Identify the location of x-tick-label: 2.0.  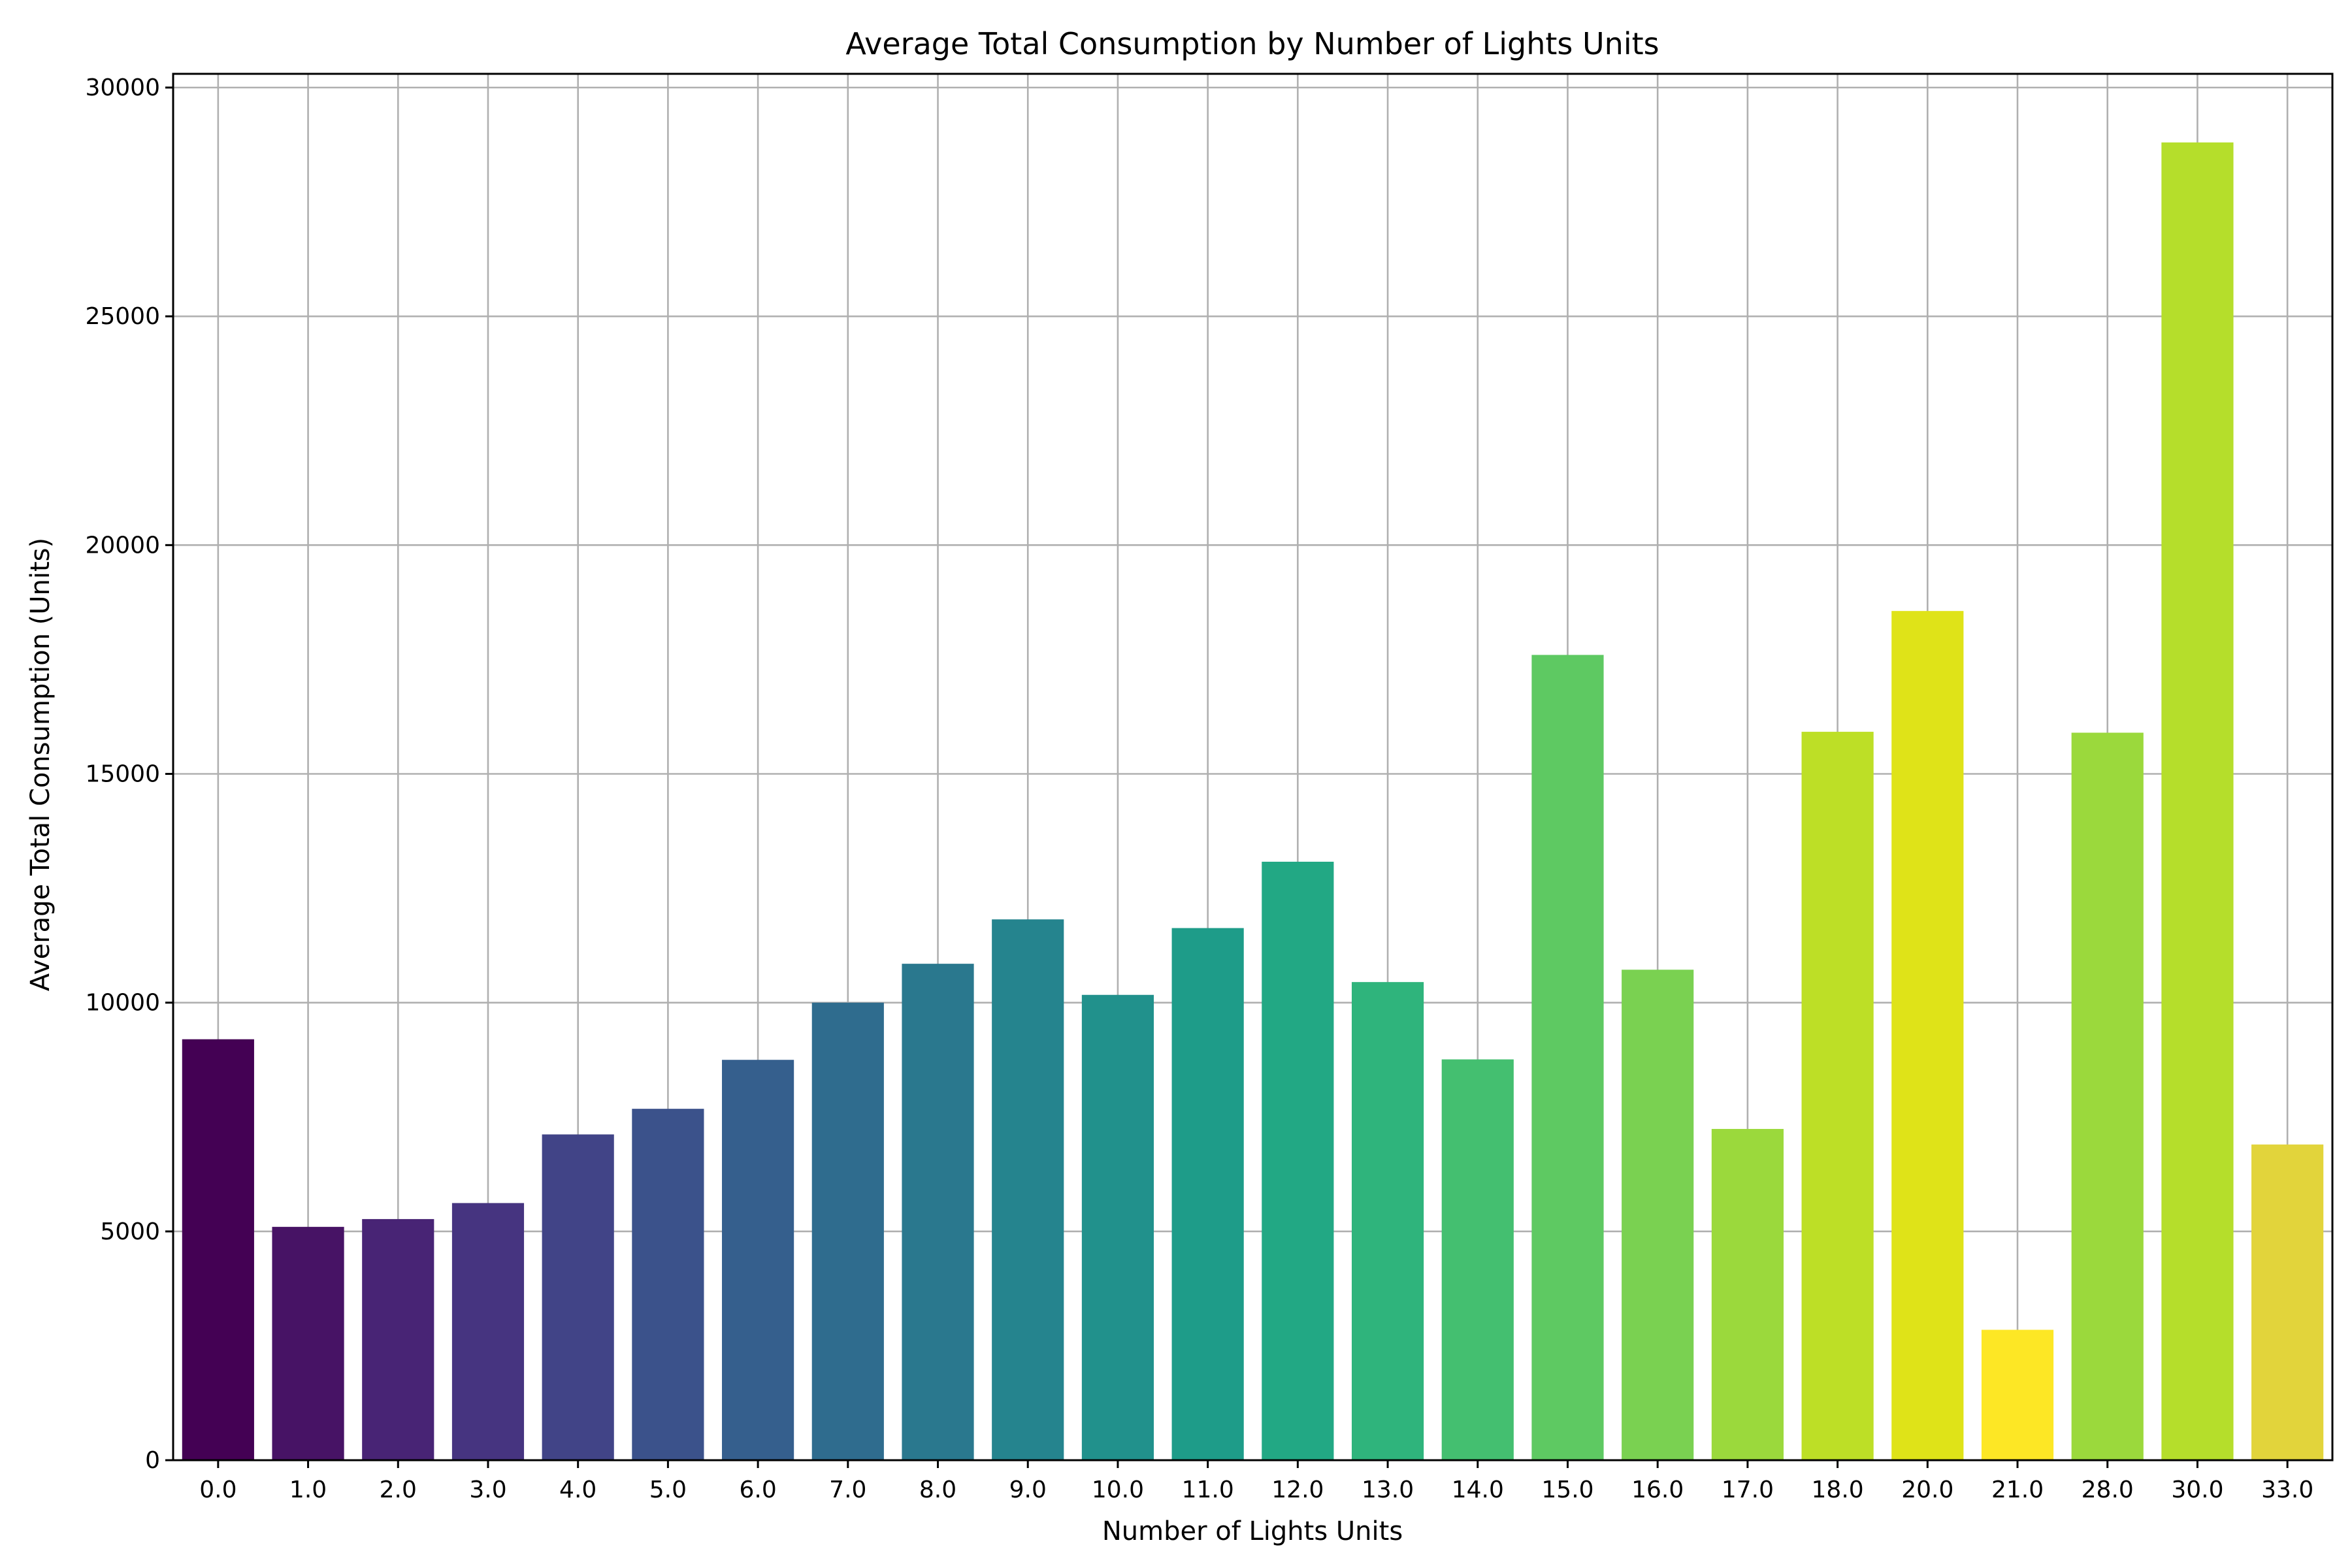
(398, 1490).